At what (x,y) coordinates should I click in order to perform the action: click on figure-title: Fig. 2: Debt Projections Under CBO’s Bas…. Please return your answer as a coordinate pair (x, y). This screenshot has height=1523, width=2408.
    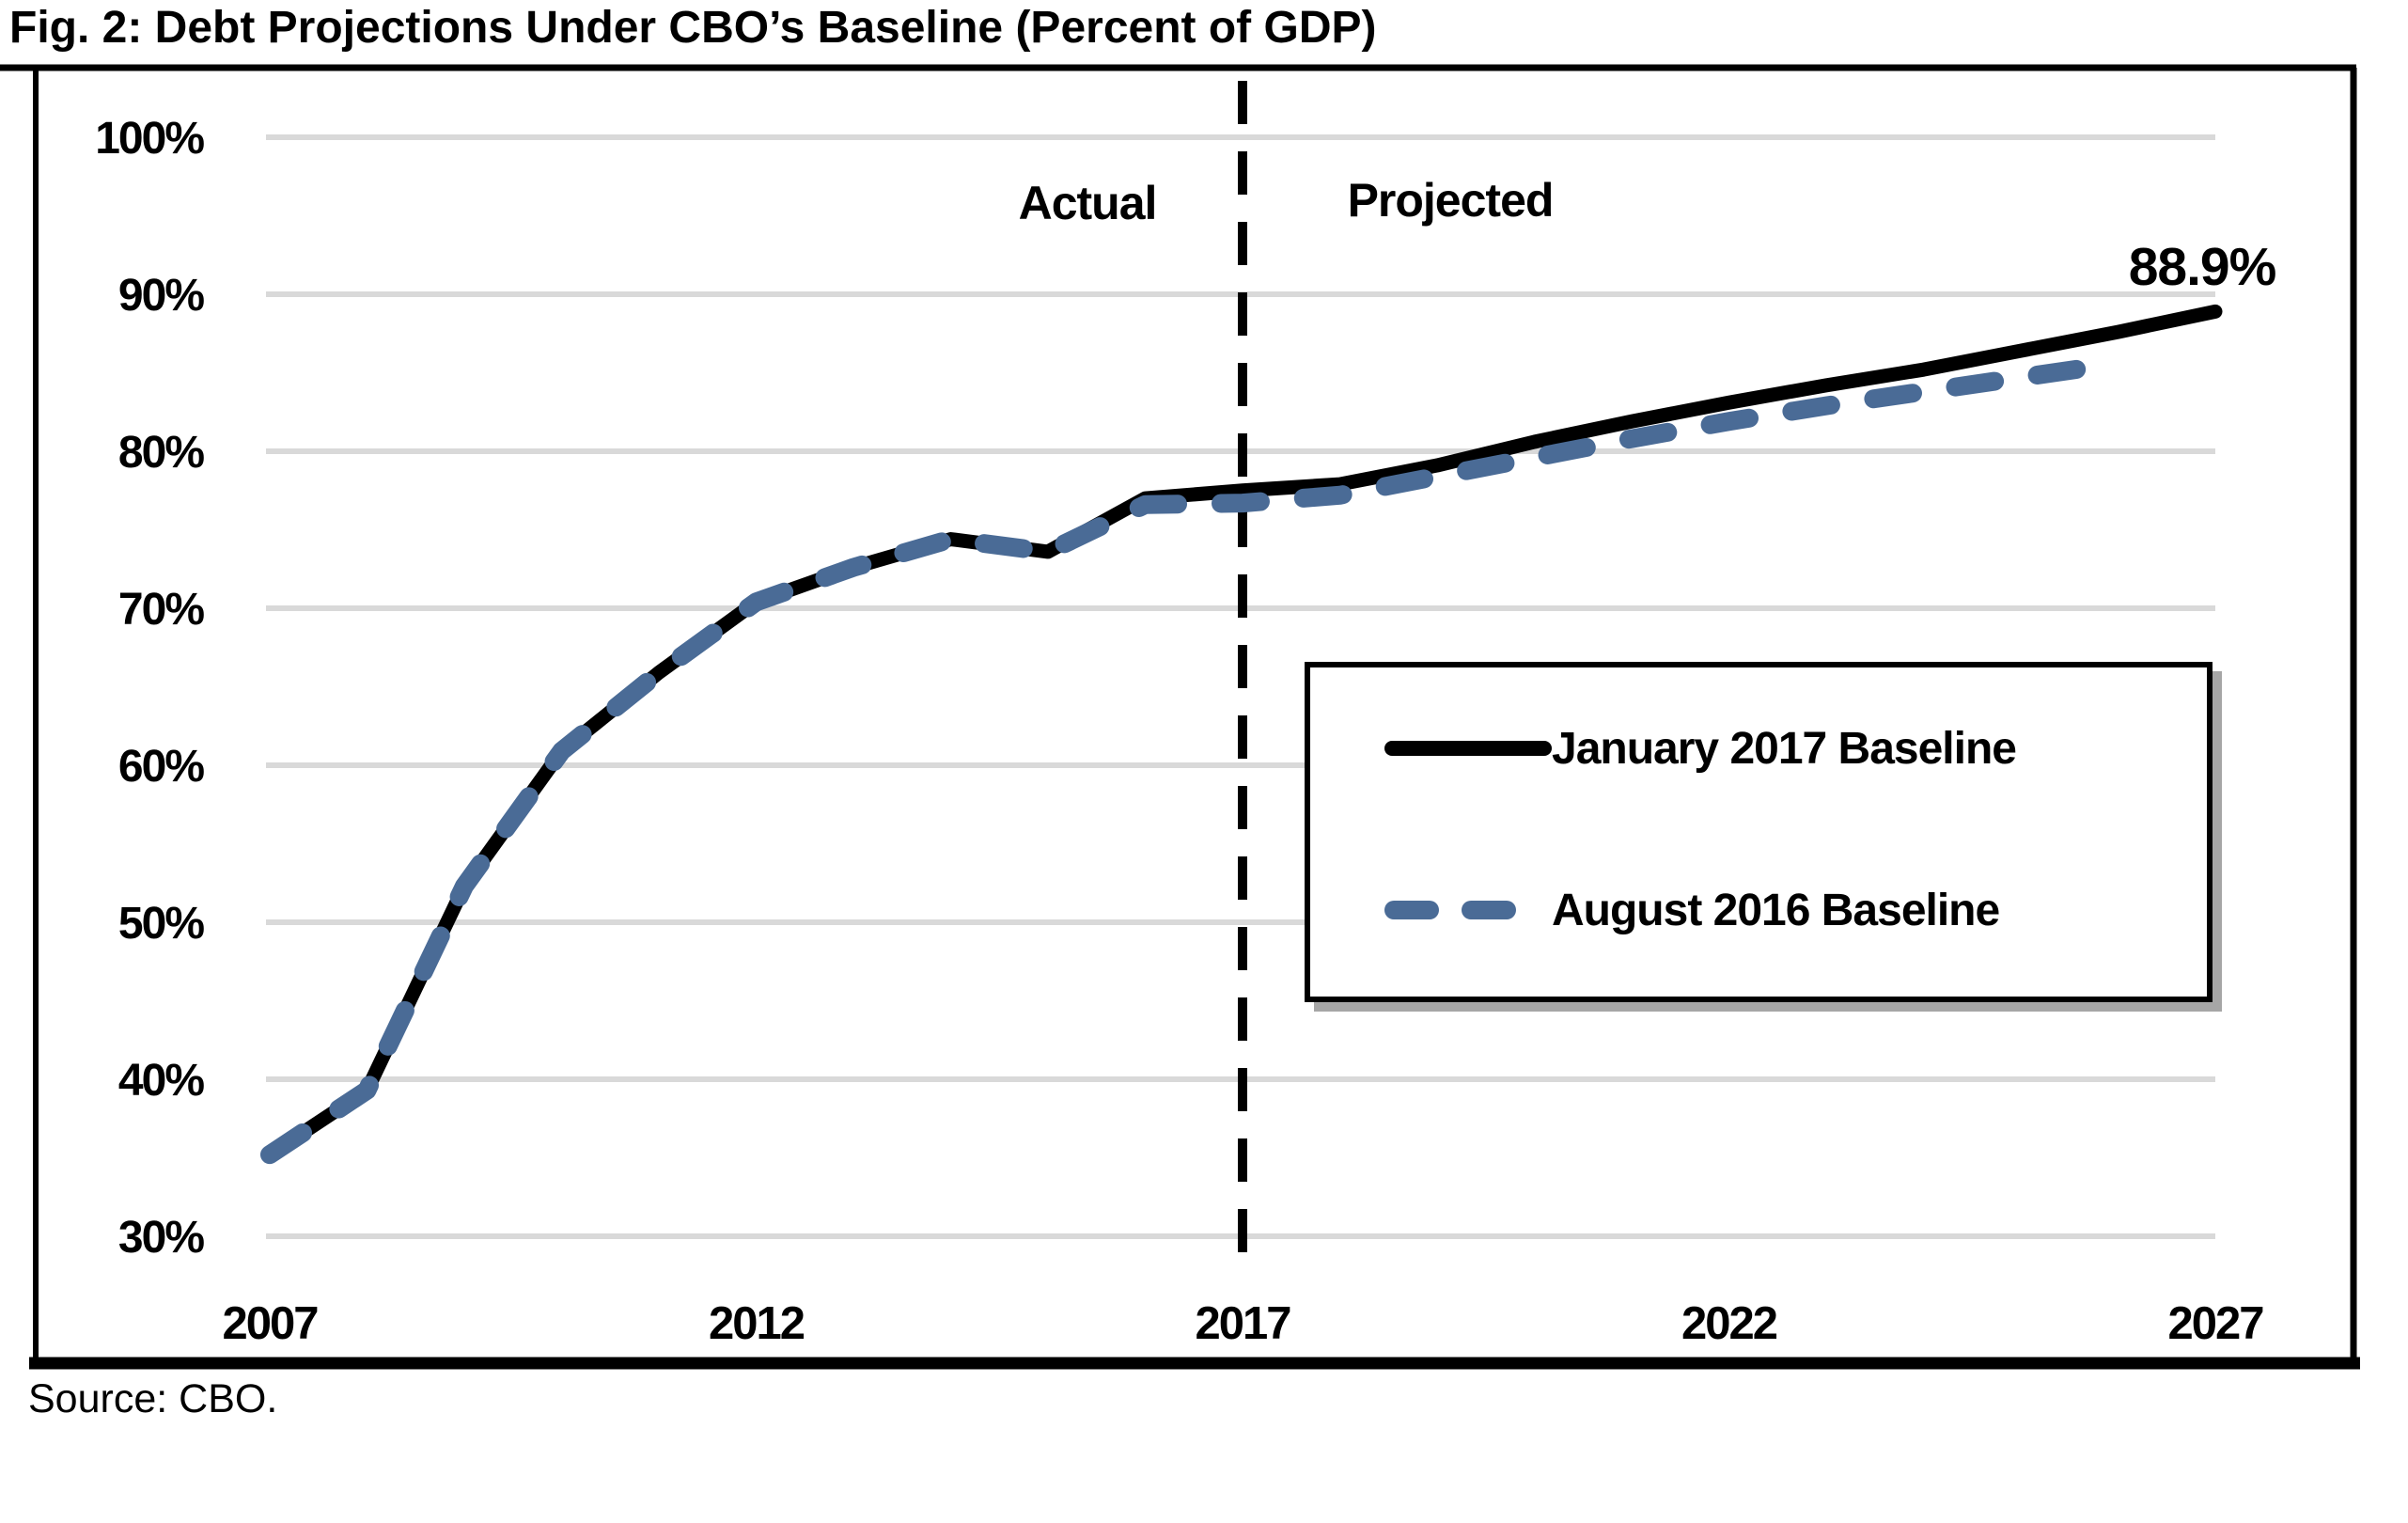
    Looking at the image, I should click on (693, 28).